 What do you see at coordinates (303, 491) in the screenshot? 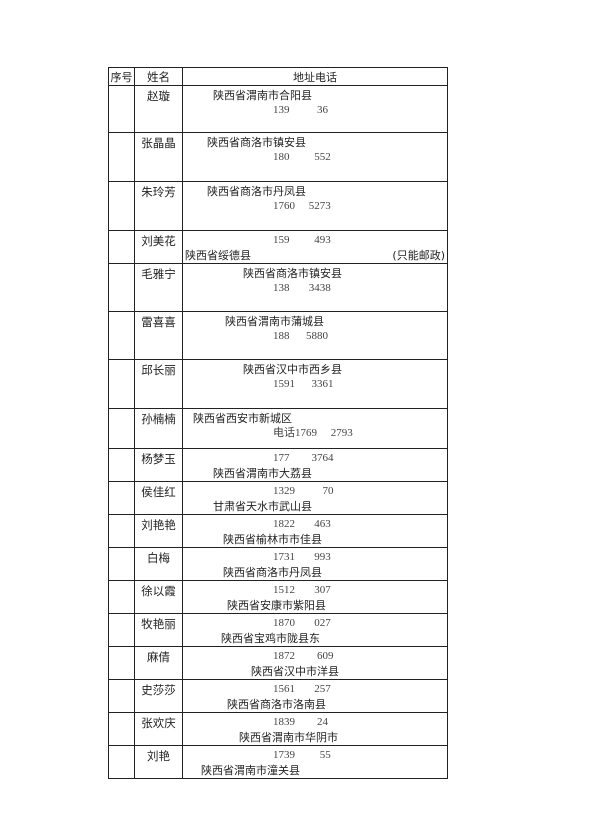
I see `phone-text: 1329 70` at bounding box center [303, 491].